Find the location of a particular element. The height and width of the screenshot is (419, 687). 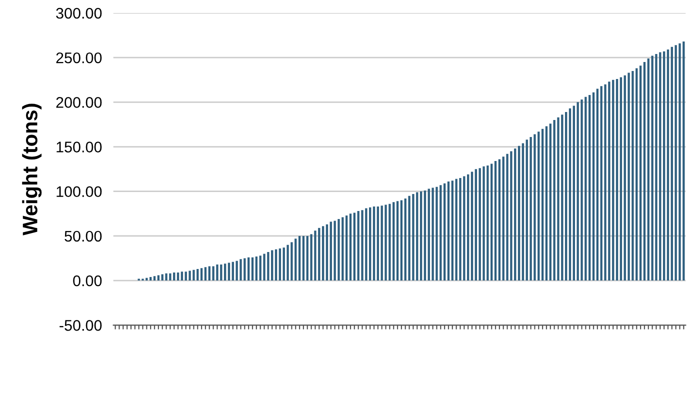

y-tick-label: 100.00 is located at coordinates (79, 192).